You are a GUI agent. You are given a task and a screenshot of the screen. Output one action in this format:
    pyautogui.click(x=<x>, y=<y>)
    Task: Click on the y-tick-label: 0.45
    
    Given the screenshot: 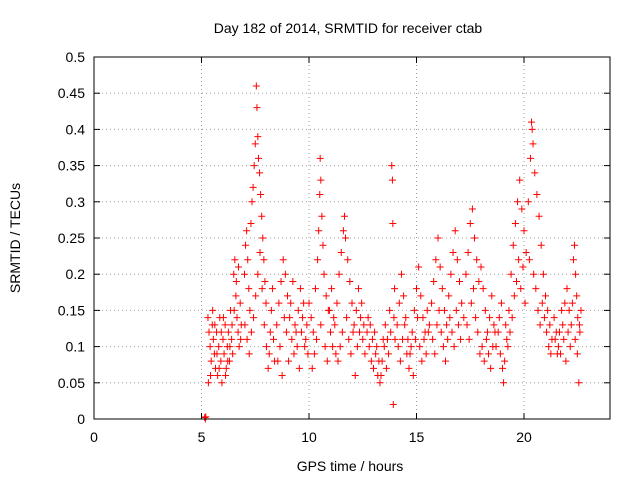 What is the action you would take?
    pyautogui.click(x=71, y=93)
    